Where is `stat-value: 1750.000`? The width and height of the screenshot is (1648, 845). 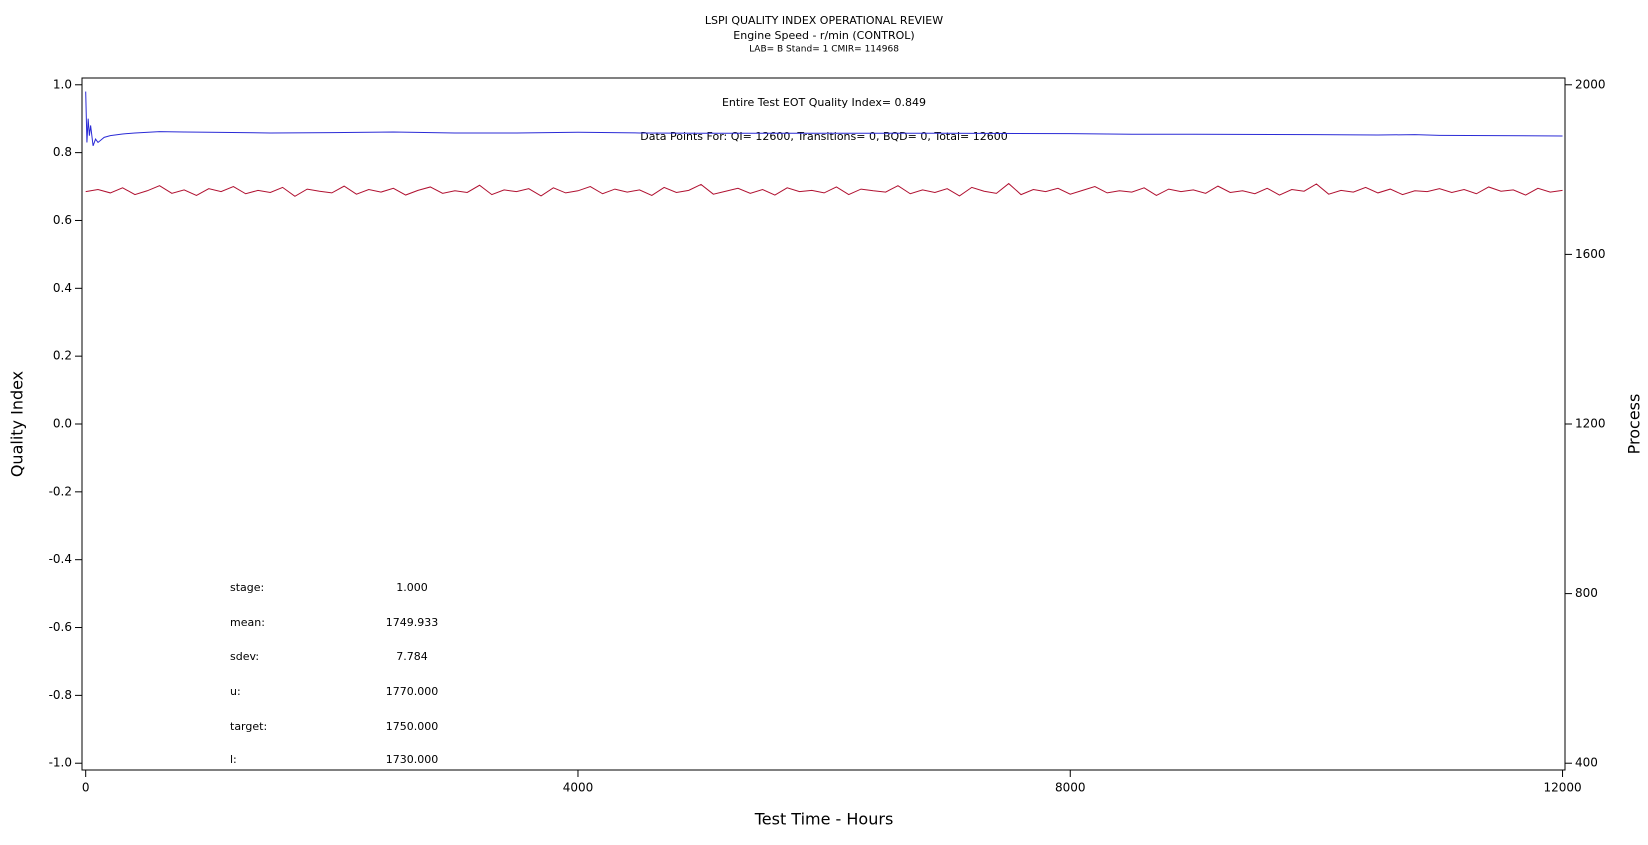 stat-value: 1750.000 is located at coordinates (412, 726).